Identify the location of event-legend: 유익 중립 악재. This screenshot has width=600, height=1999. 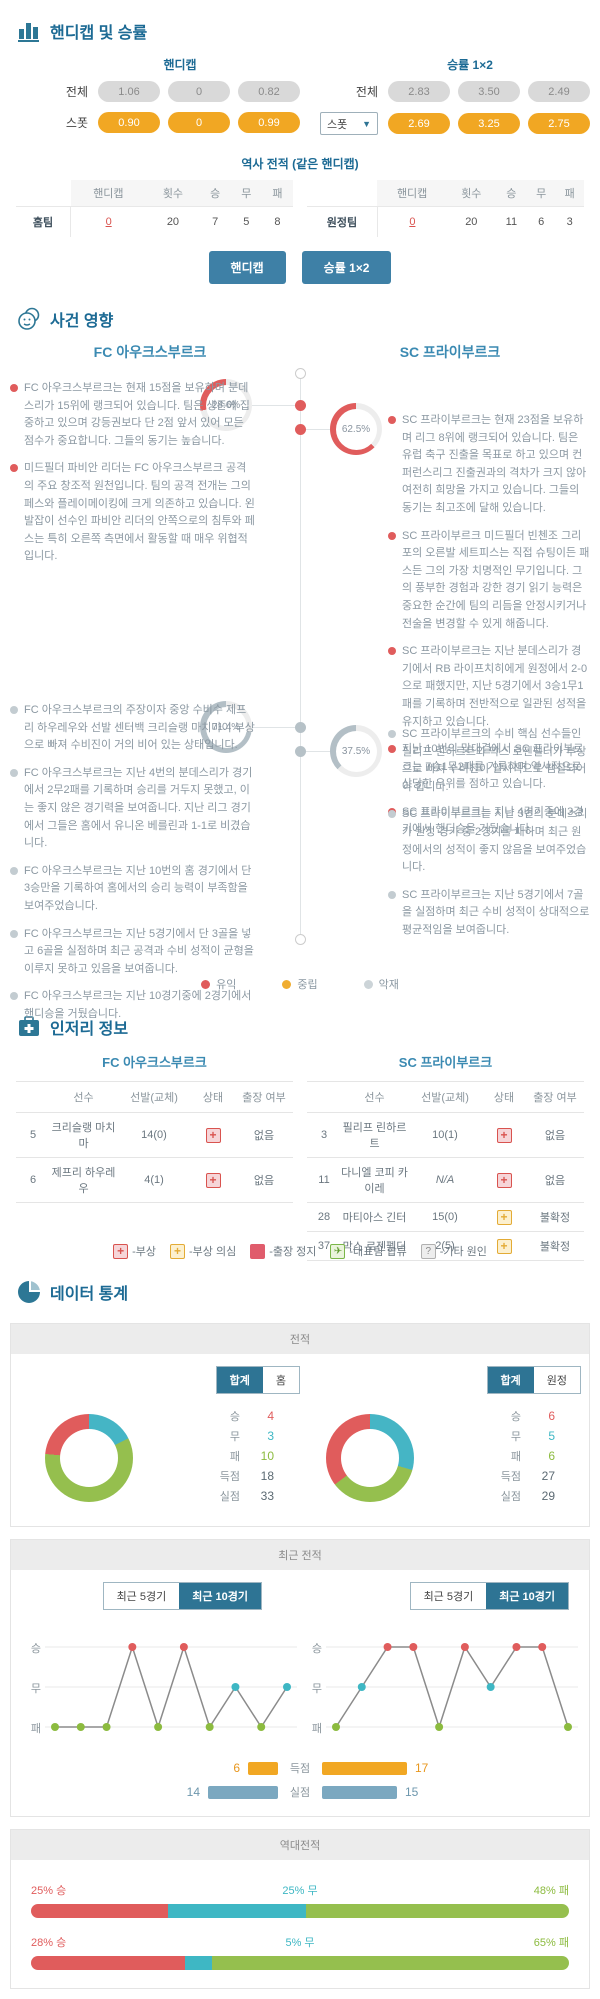
(300, 980).